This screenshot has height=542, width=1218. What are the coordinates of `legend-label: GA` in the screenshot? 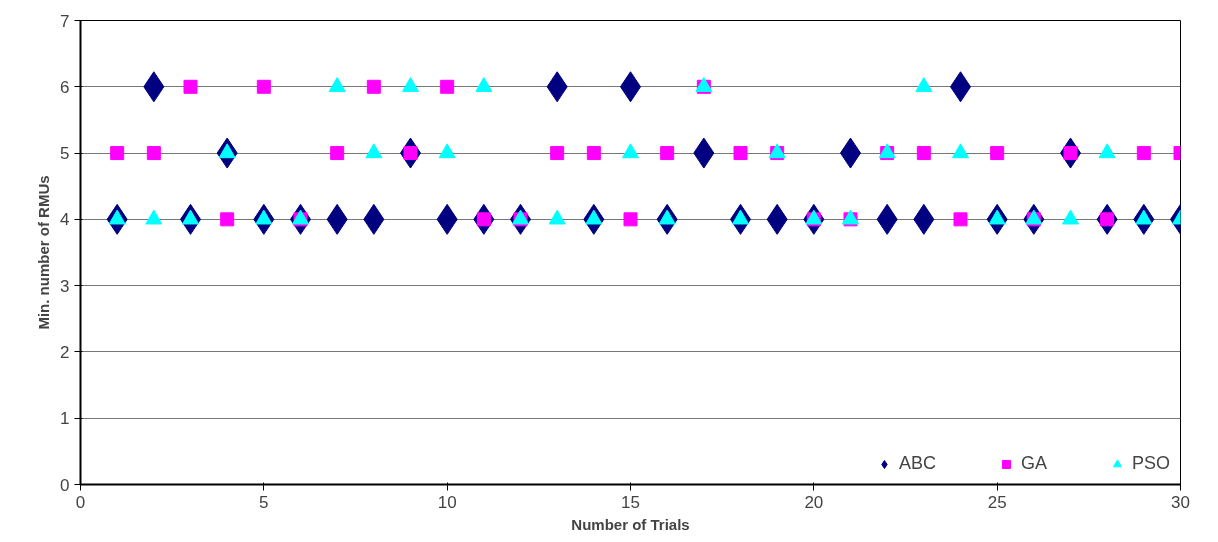 It's located at (1033, 463).